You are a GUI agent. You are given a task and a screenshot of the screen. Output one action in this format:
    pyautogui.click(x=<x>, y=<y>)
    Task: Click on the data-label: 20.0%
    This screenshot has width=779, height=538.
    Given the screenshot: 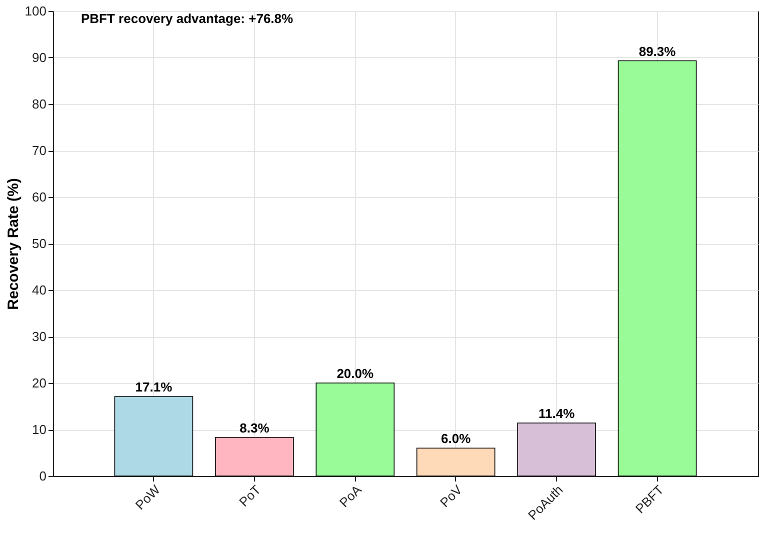 What is the action you would take?
    pyautogui.click(x=355, y=373)
    